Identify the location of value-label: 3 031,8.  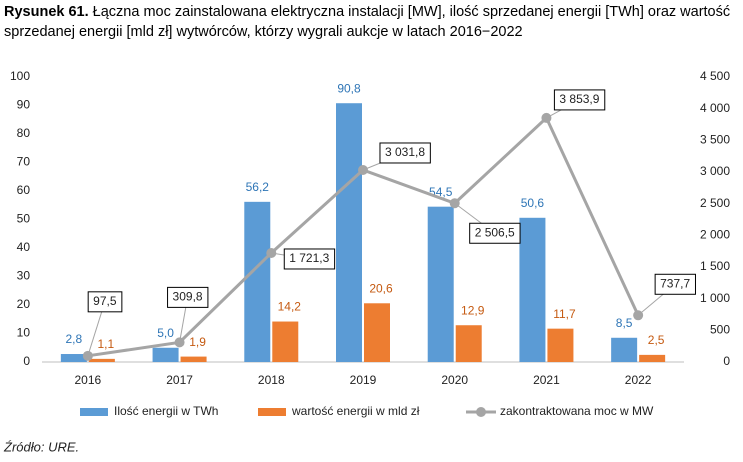
(405, 152).